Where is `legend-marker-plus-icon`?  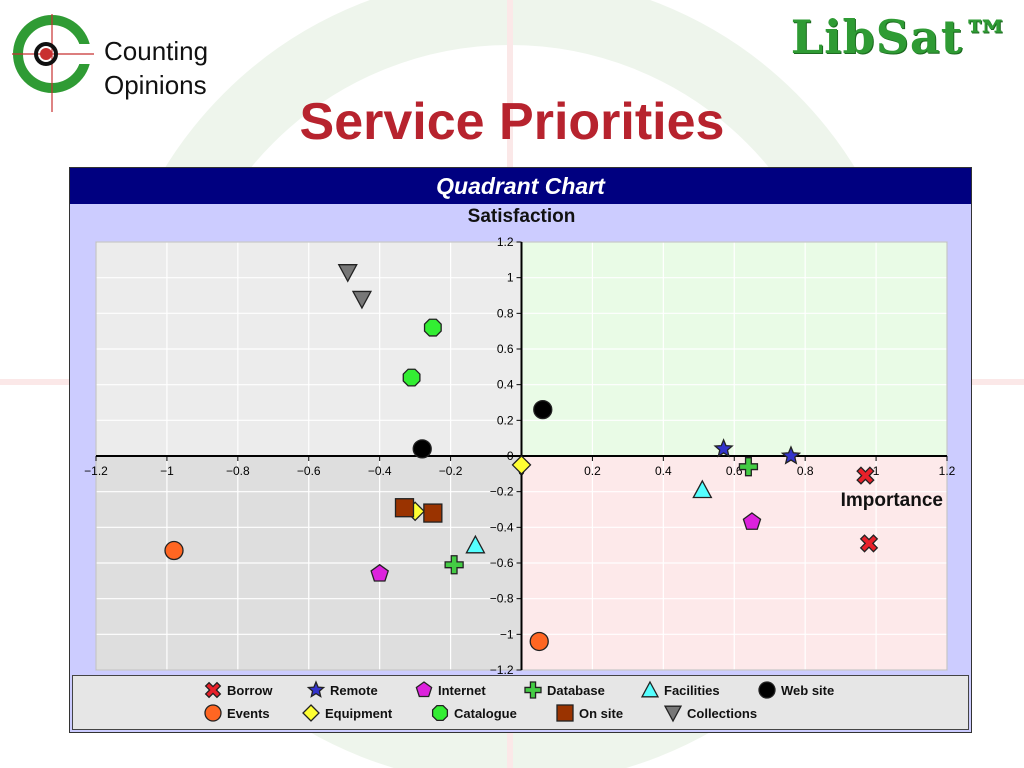 legend-marker-plus-icon is located at coordinates (533, 690).